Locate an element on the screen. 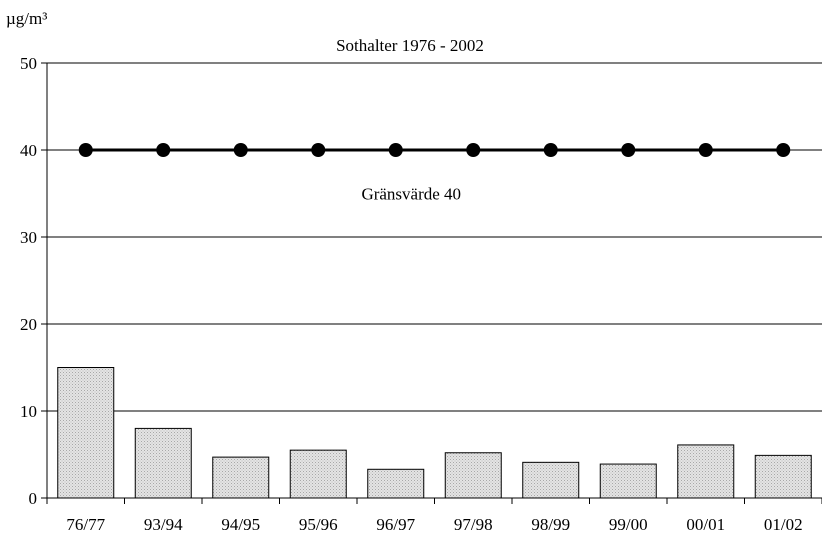 The image size is (822, 542). y-tick-label: 20 is located at coordinates (28, 324).